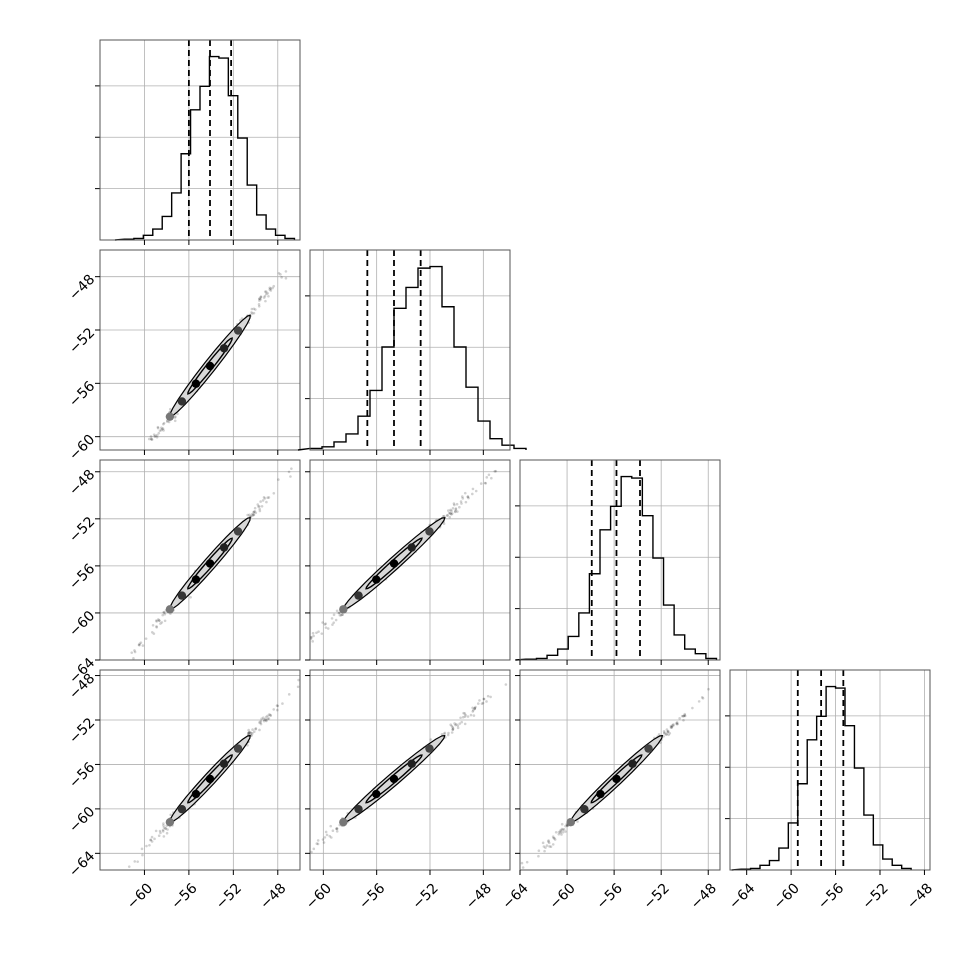 The height and width of the screenshot is (970, 970). What do you see at coordinates (610, 896) in the screenshot?
I see `x-tick-label: −56` at bounding box center [610, 896].